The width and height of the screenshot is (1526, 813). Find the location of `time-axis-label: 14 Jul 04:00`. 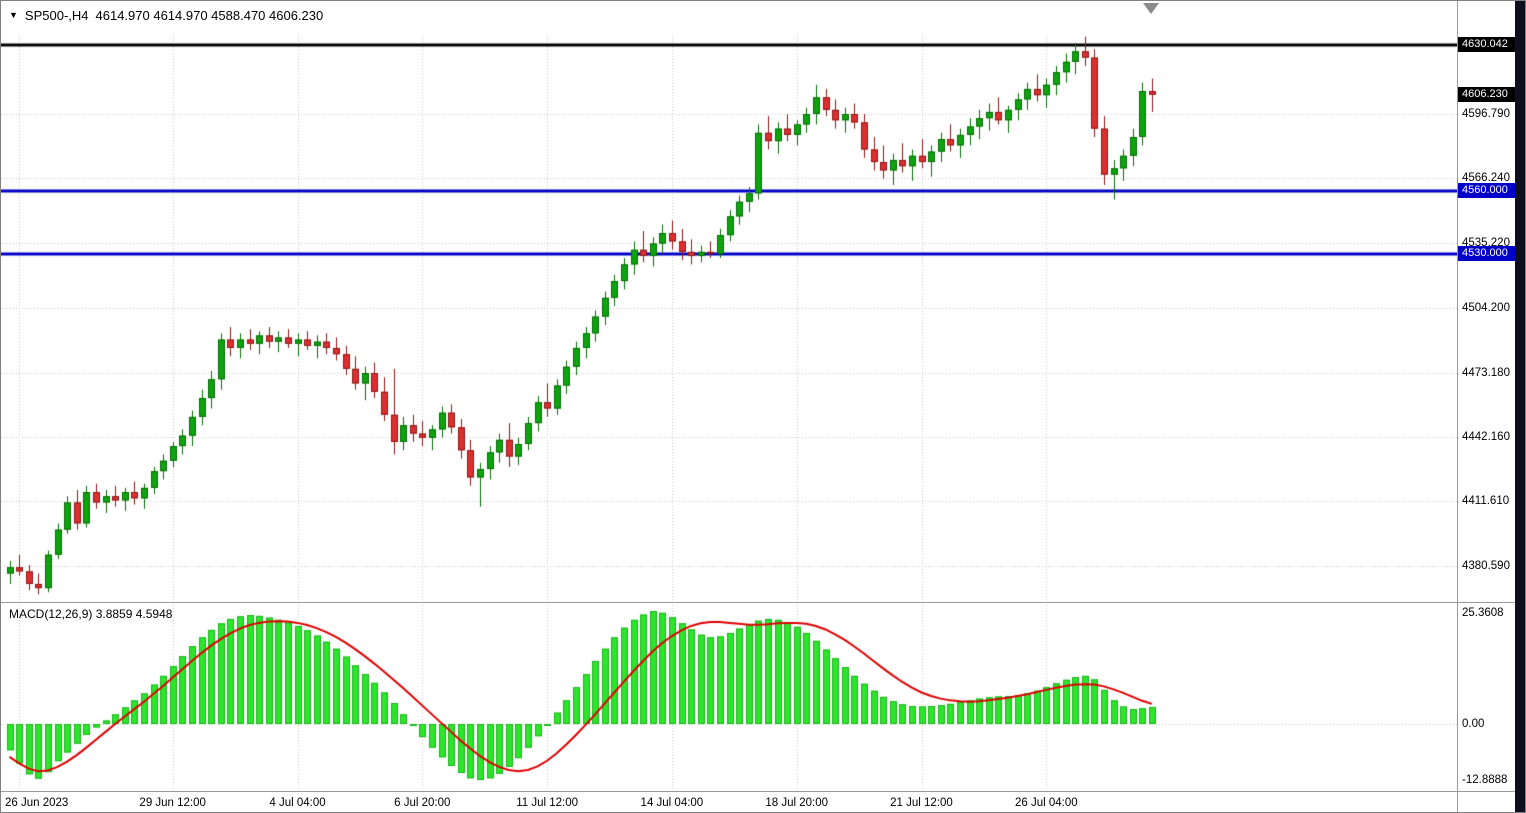

time-axis-label: 14 Jul 04:00 is located at coordinates (672, 803).